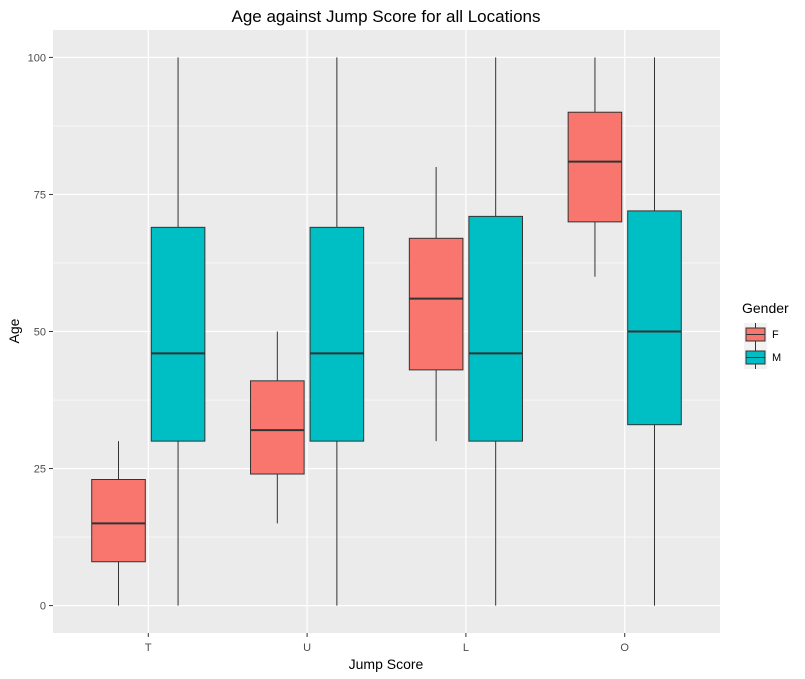 The height and width of the screenshot is (679, 805). Describe the element at coordinates (43, 607) in the screenshot. I see `y-tick-label: 0` at that location.